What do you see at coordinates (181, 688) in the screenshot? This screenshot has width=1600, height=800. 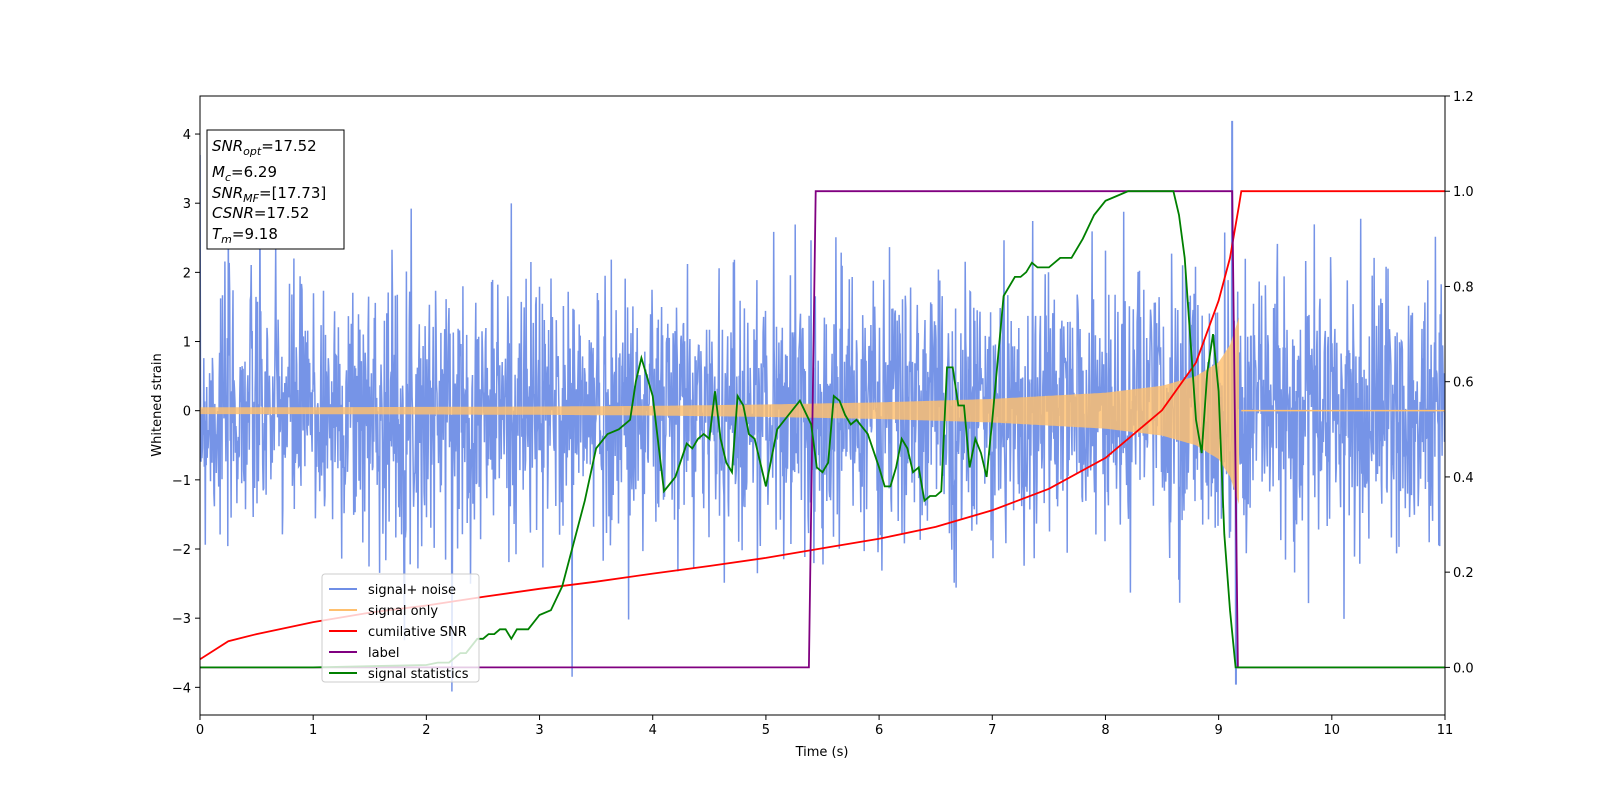 I see `y-left-tick-label: −4` at bounding box center [181, 688].